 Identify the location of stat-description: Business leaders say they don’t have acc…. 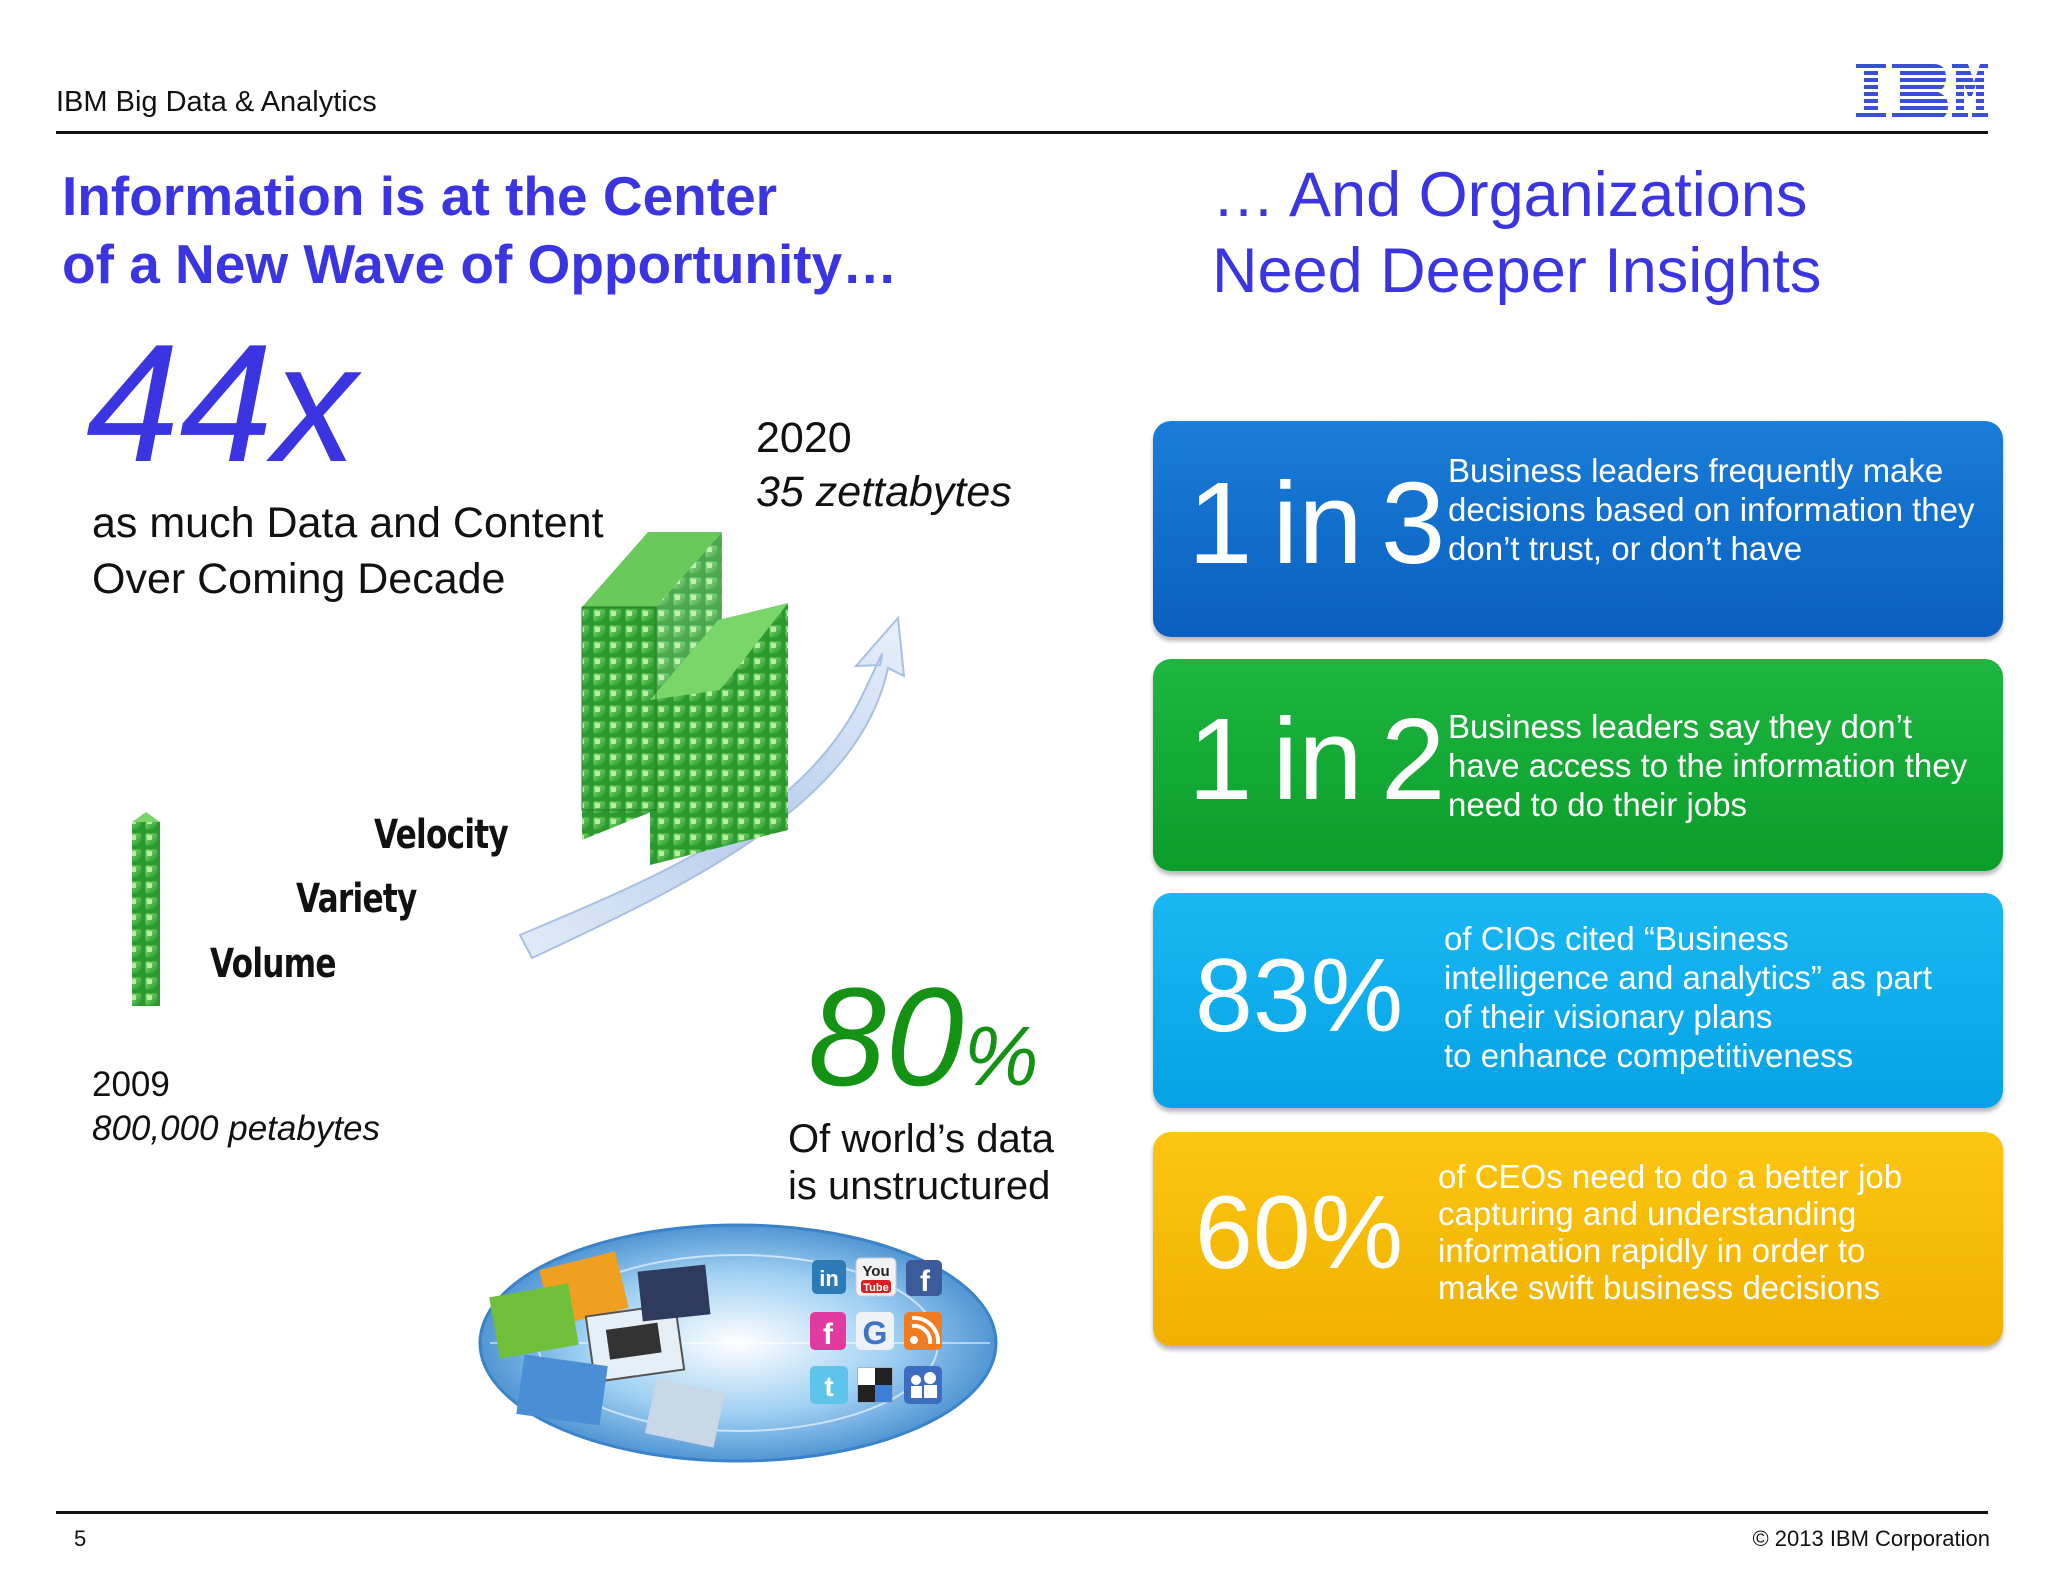
(1720, 765).